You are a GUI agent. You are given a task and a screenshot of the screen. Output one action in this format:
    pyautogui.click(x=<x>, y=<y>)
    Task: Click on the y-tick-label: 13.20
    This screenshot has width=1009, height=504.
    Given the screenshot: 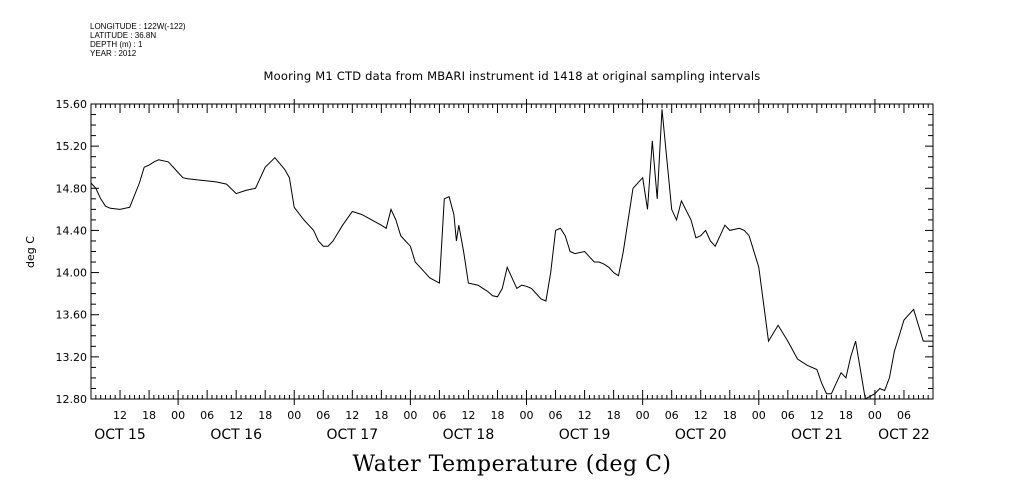 What is the action you would take?
    pyautogui.click(x=72, y=357)
    